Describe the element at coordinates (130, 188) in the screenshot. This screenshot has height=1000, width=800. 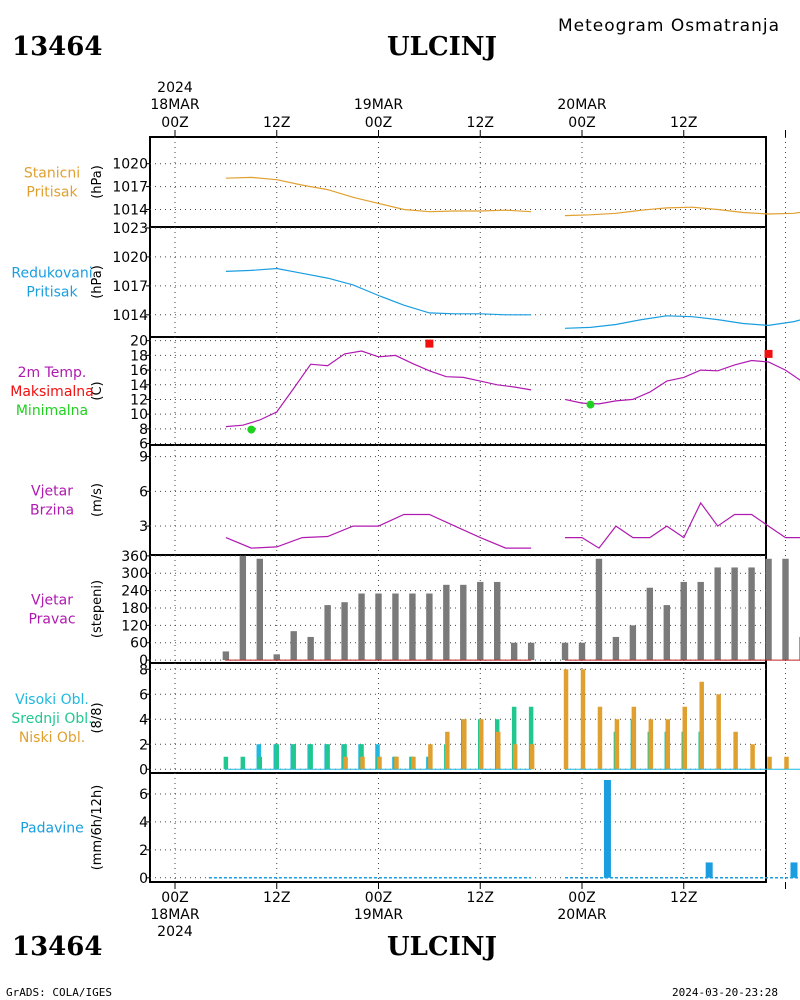
I see `y-tick-label: 1017` at that location.